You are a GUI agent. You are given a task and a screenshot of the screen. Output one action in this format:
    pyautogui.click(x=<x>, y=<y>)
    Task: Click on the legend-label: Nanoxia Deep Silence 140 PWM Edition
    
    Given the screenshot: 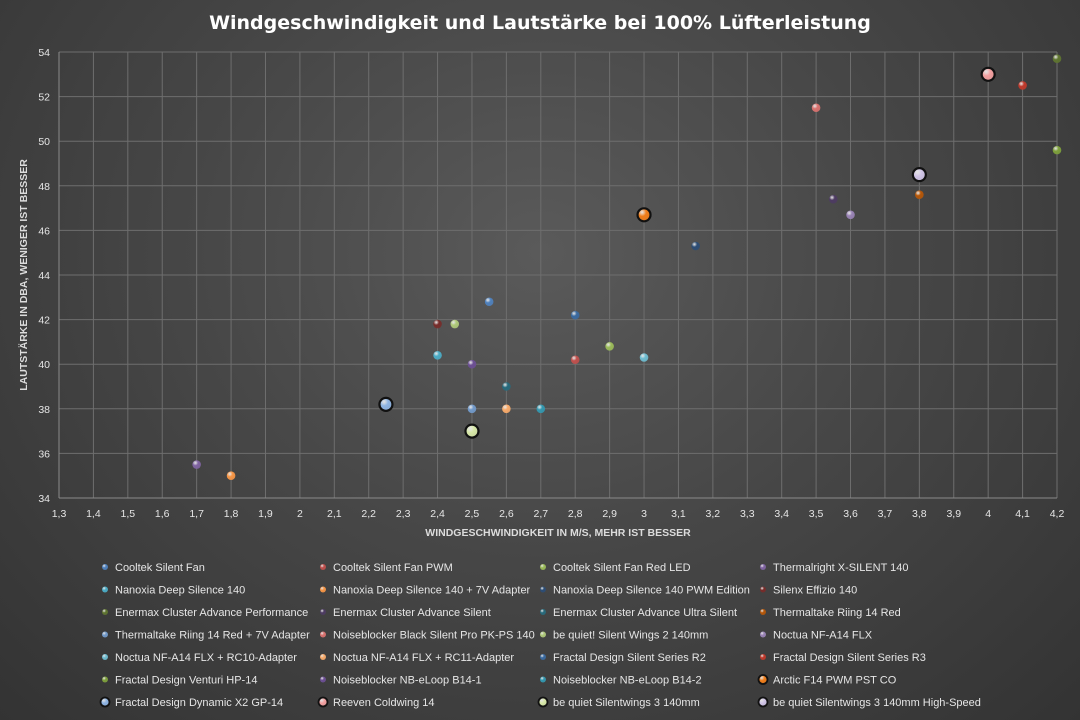 What is the action you would take?
    pyautogui.click(x=651, y=591)
    